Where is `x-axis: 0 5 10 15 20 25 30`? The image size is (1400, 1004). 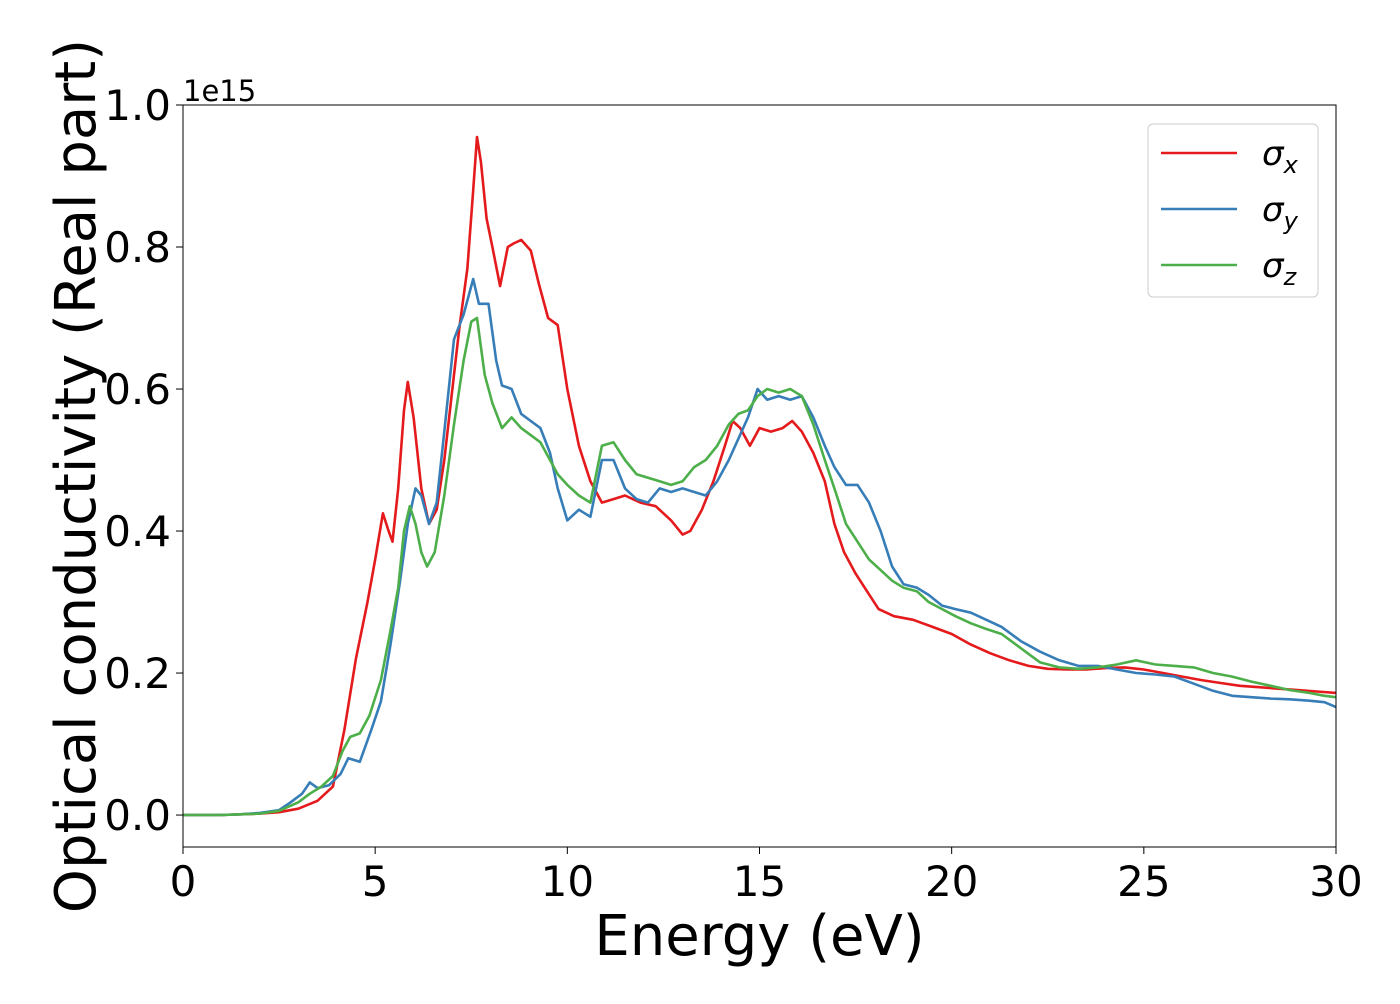 x-axis: 0 5 10 15 20 25 30 is located at coordinates (766, 876).